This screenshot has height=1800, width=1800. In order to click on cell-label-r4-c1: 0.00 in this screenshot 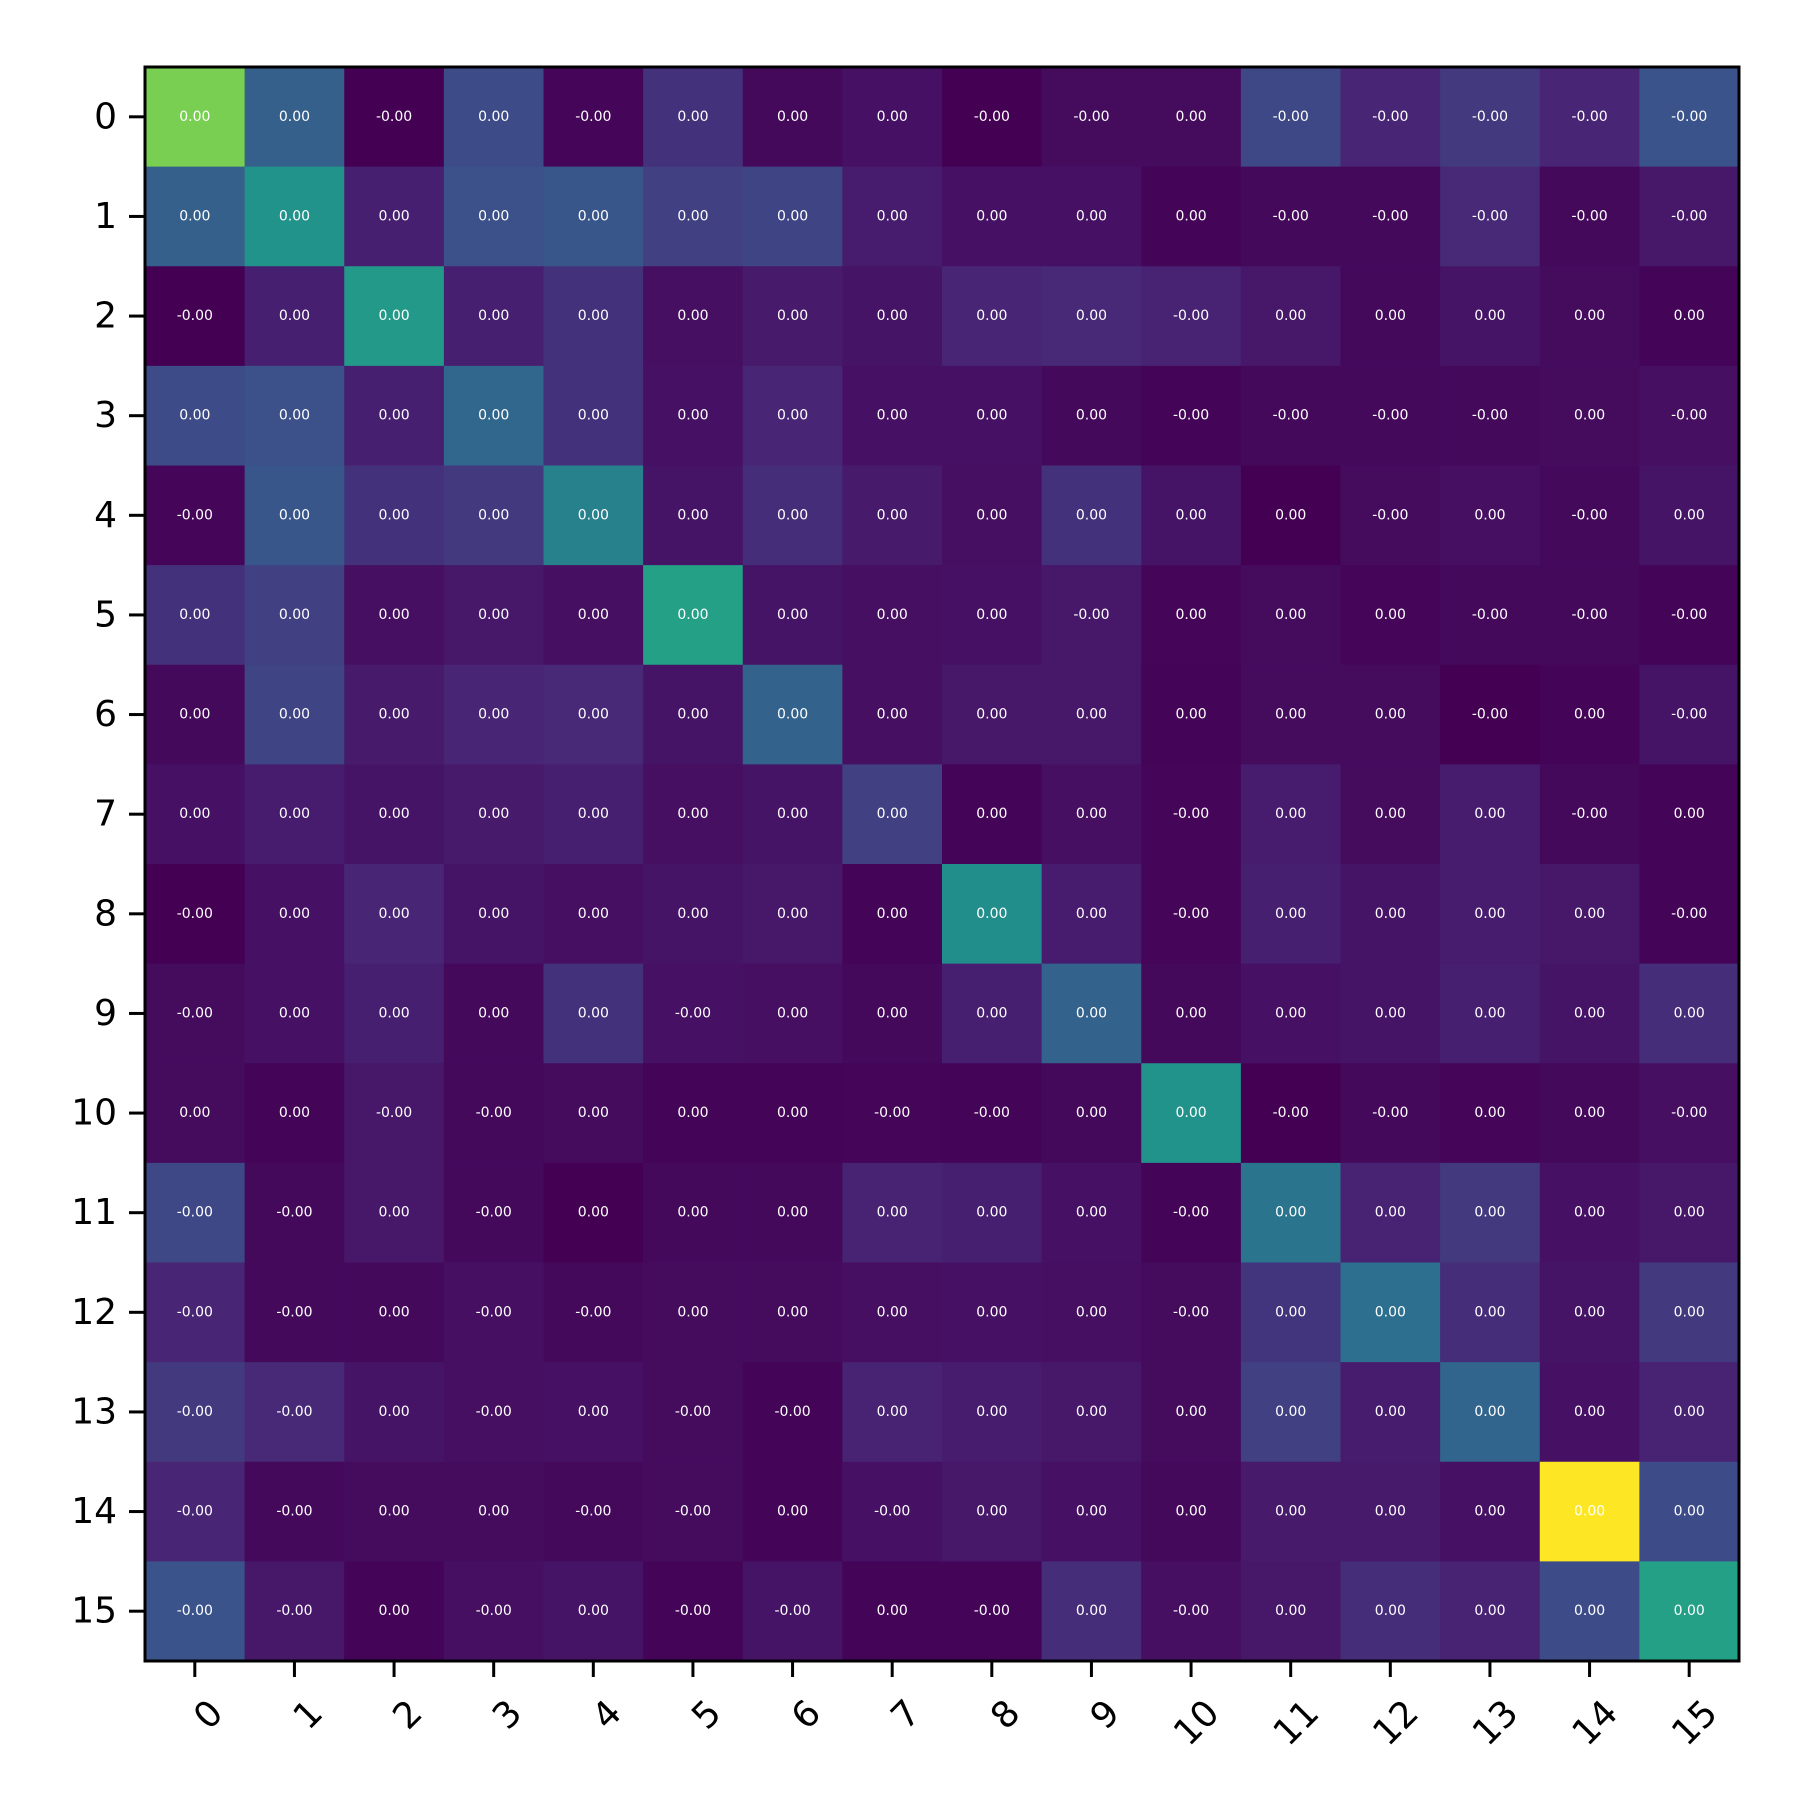, I will do `click(294, 515)`.